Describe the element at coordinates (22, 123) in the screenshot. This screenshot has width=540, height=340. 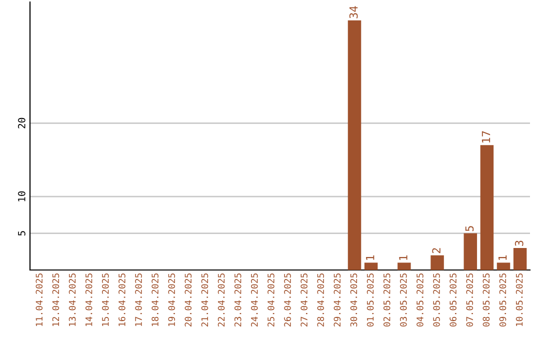
I see `y-tick-label: 20` at that location.